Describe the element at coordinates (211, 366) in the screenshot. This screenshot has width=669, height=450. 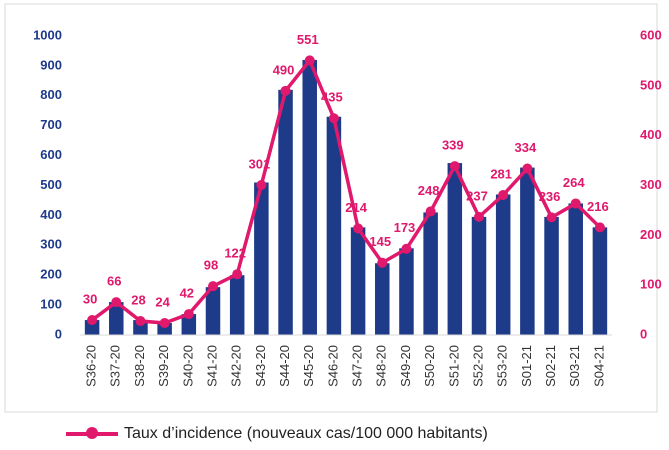
I see `x-tick-label: S41-20` at that location.